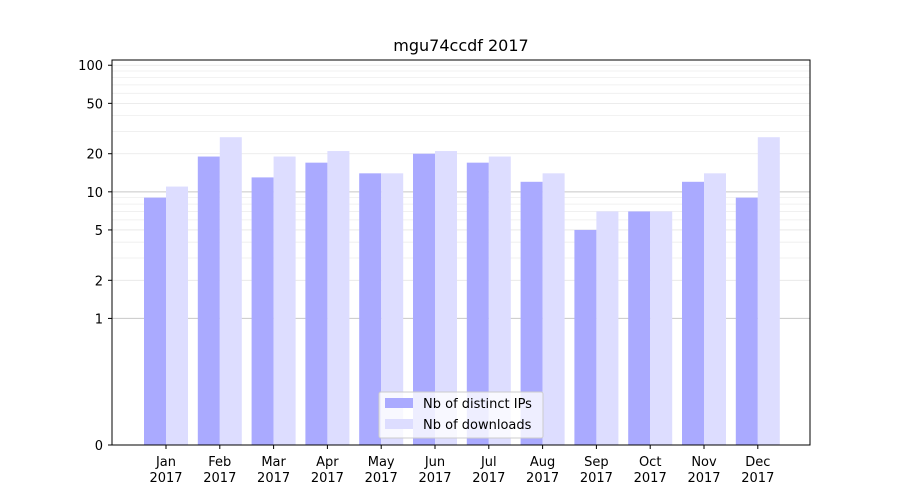  I want to click on x-tick-label: Sep, so click(596, 462).